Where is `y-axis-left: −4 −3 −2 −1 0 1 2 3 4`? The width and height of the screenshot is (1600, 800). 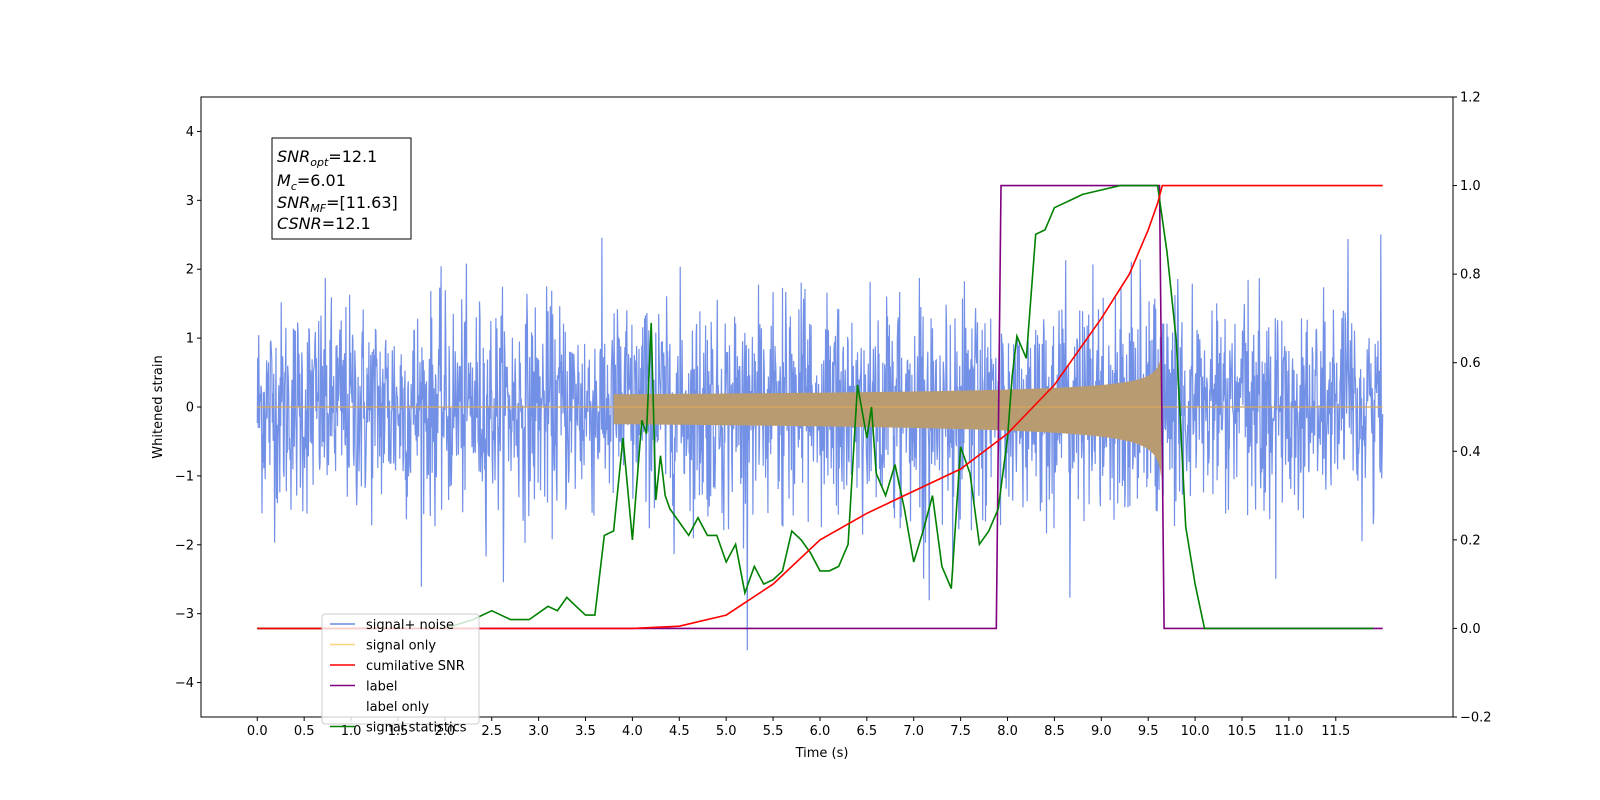
y-axis-left: −4 −3 −2 −1 0 1 2 3 4 is located at coordinates (188, 408).